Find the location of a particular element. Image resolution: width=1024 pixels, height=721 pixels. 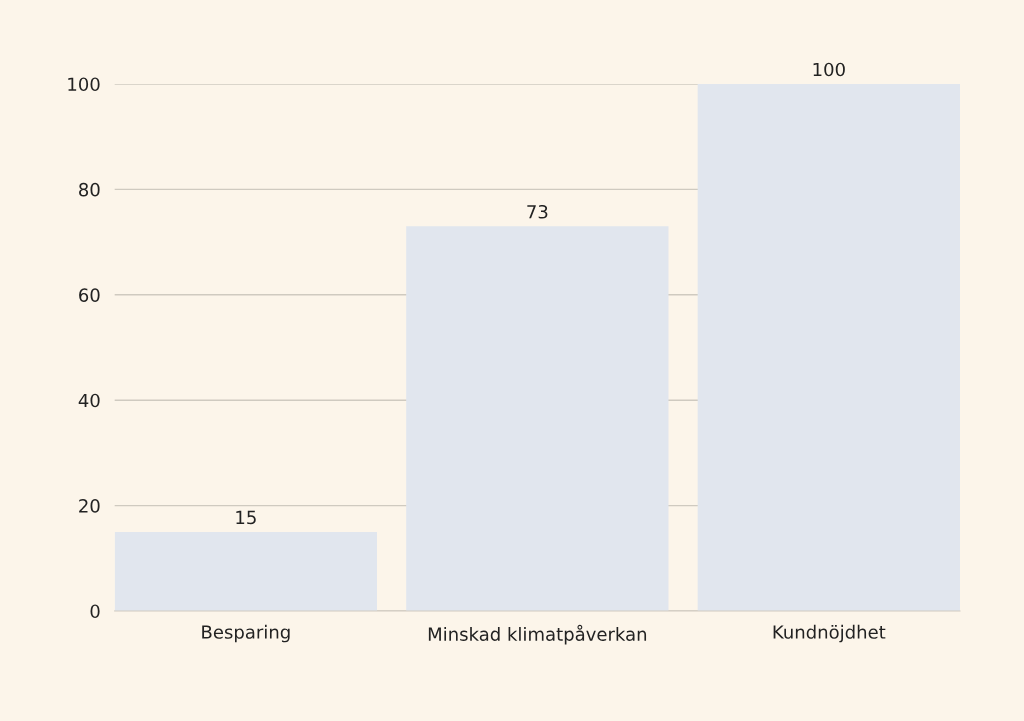

x-tick-label: Besparing is located at coordinates (246, 633).